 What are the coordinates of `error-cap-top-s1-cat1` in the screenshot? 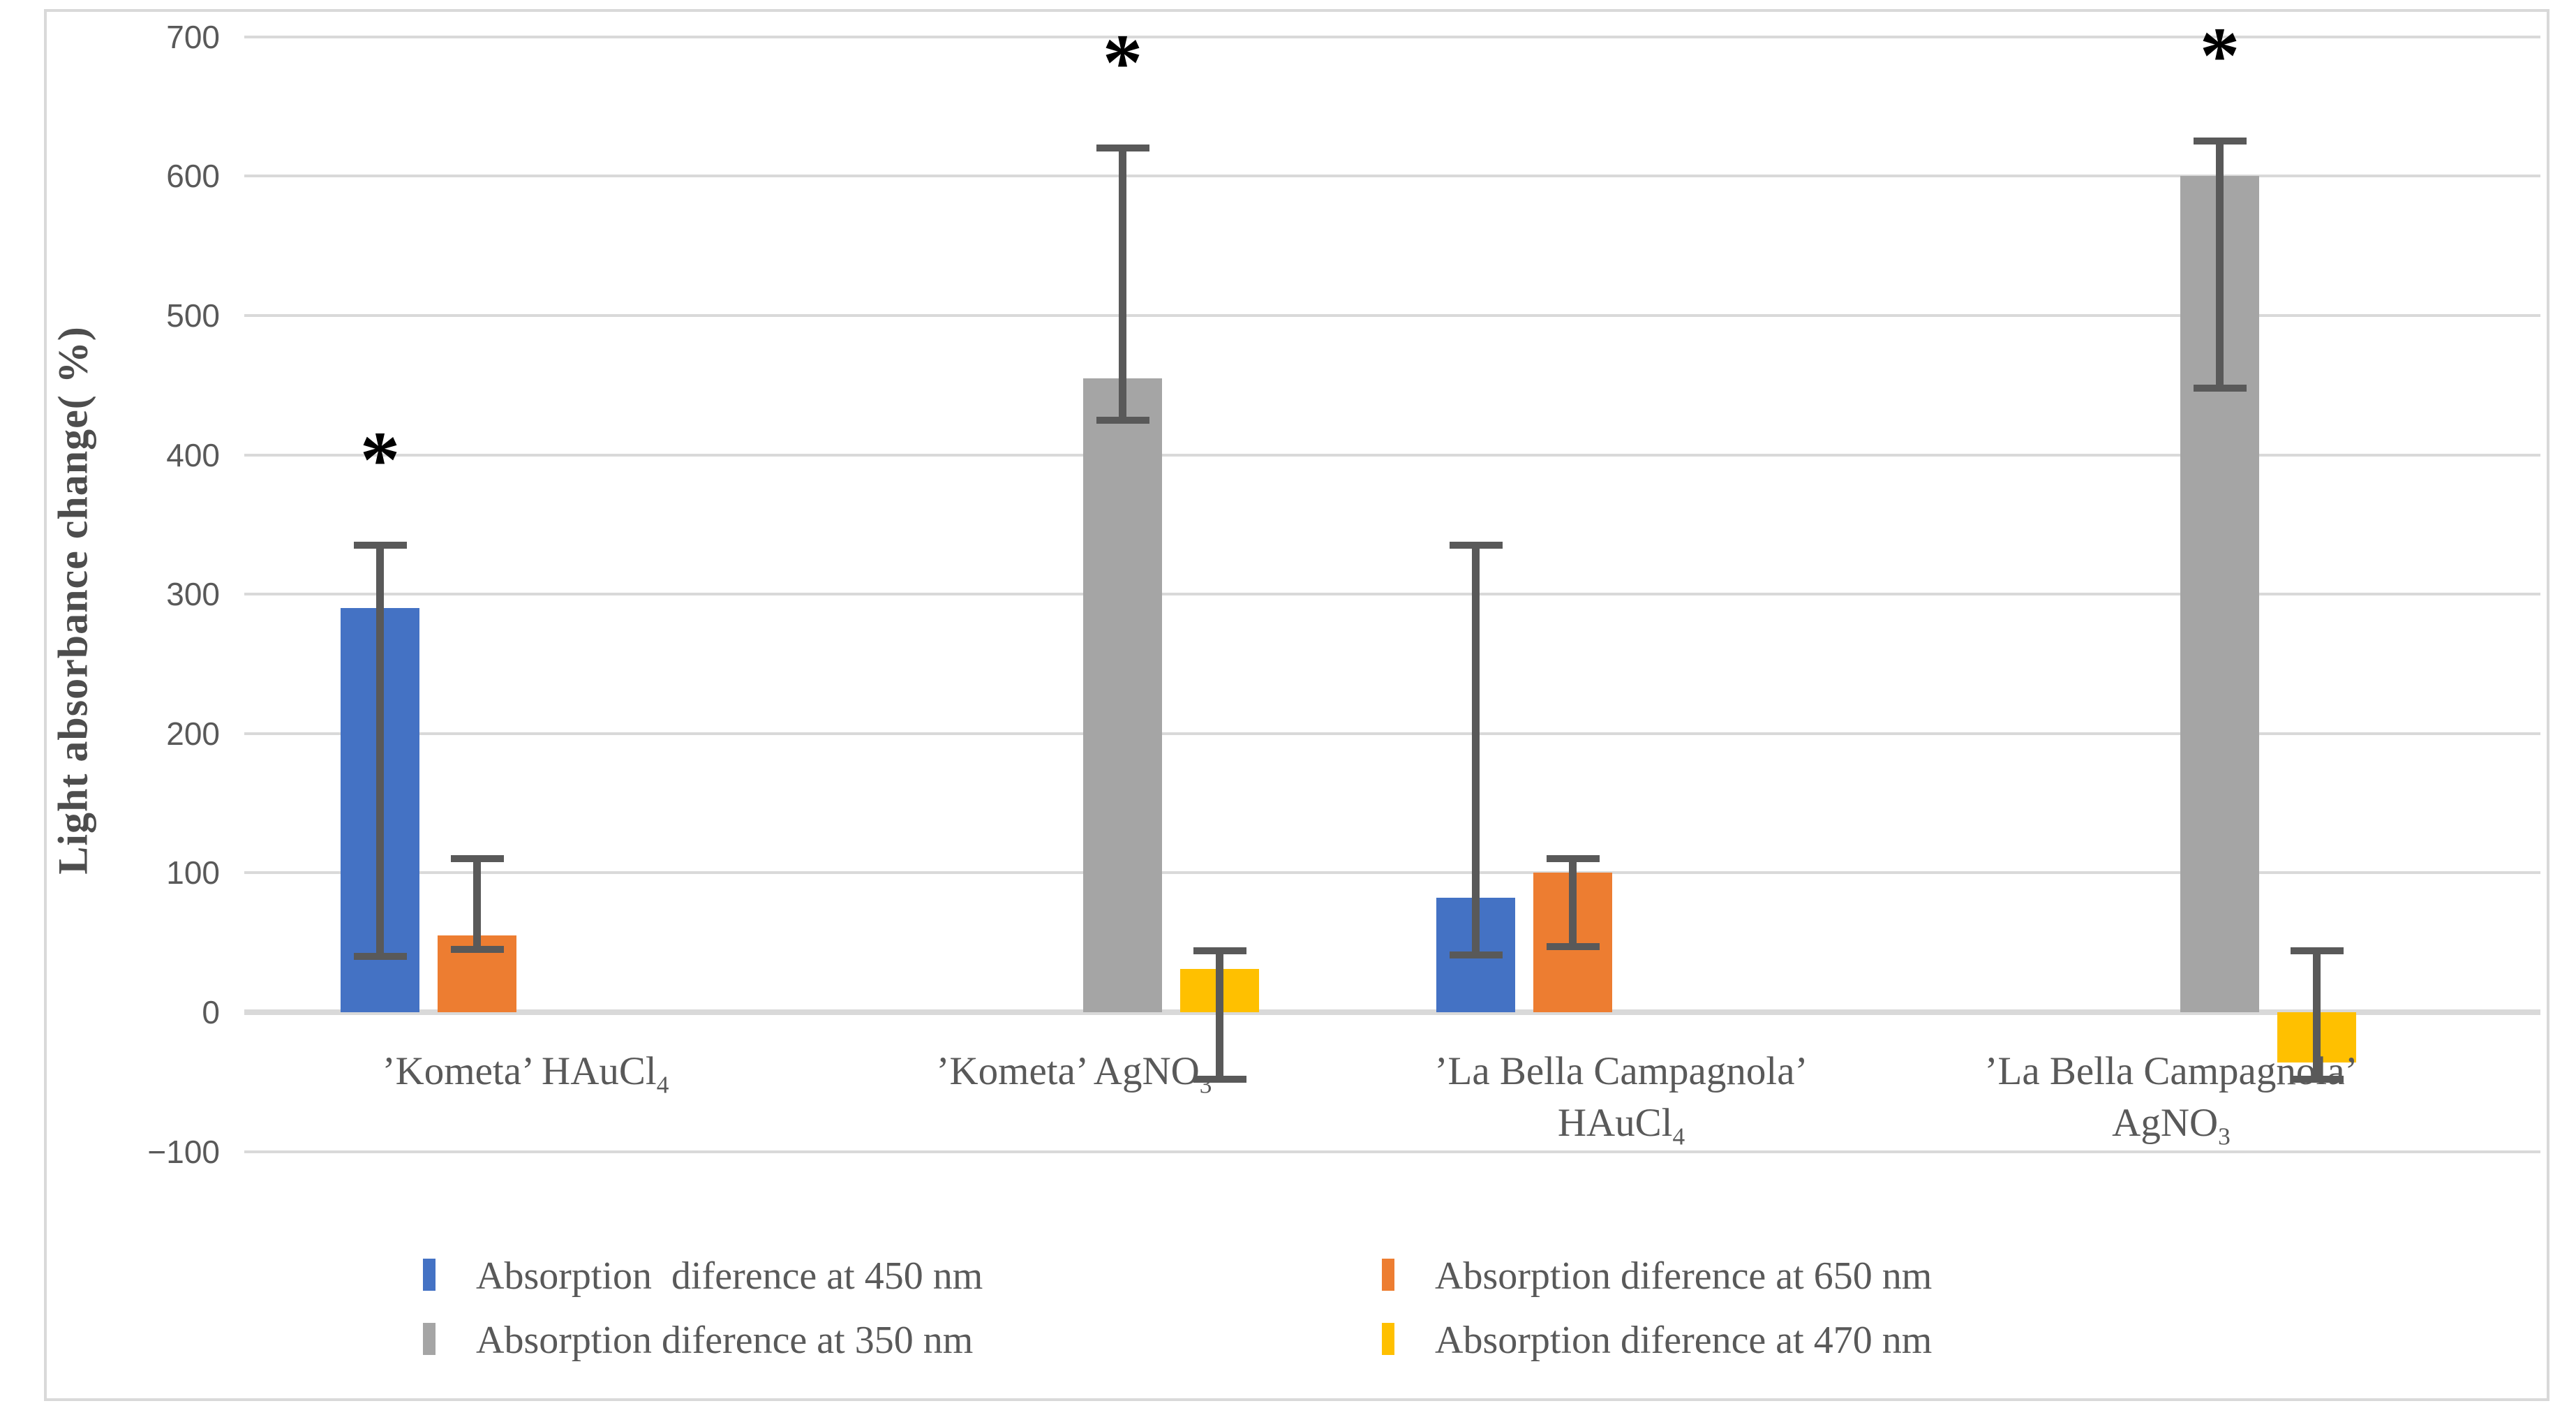 It's located at (380, 545).